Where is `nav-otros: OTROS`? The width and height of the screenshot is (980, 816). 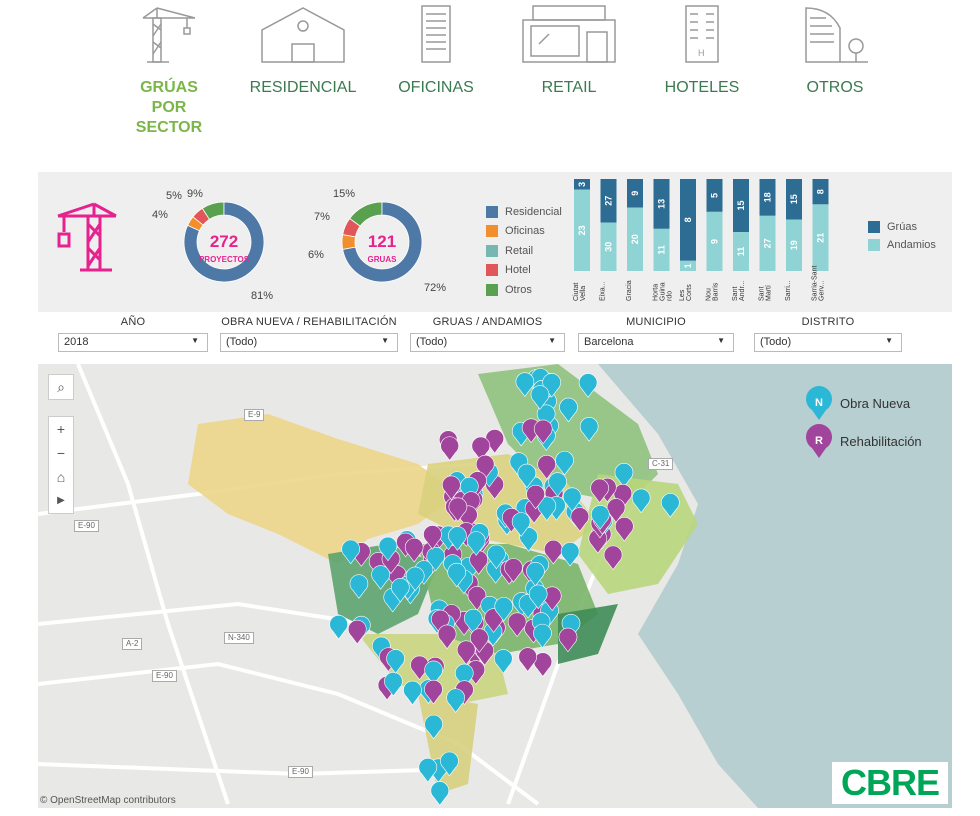
nav-otros: OTROS is located at coordinates (835, 49).